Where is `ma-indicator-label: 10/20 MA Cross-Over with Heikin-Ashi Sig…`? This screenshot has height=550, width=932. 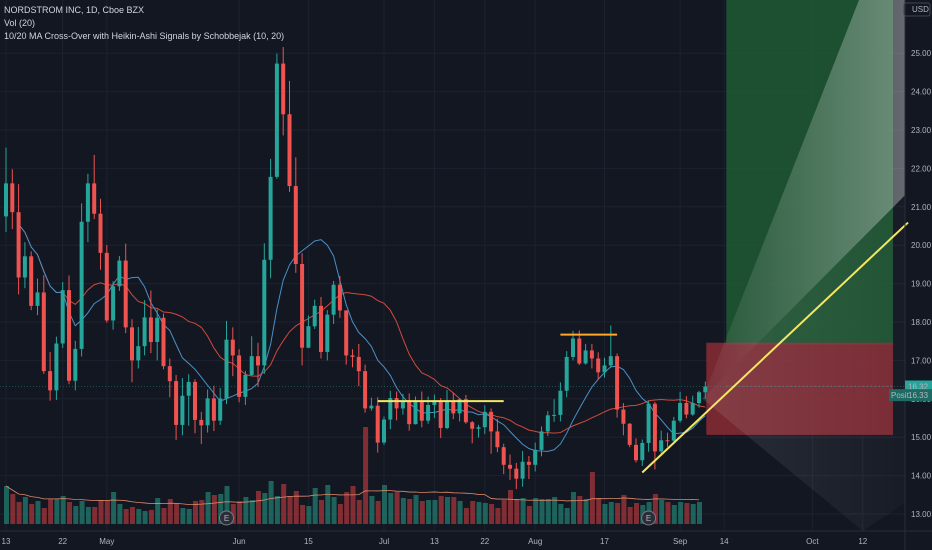
ma-indicator-label: 10/20 MA Cross-Over with Heikin-Ashi Sig… is located at coordinates (144, 36).